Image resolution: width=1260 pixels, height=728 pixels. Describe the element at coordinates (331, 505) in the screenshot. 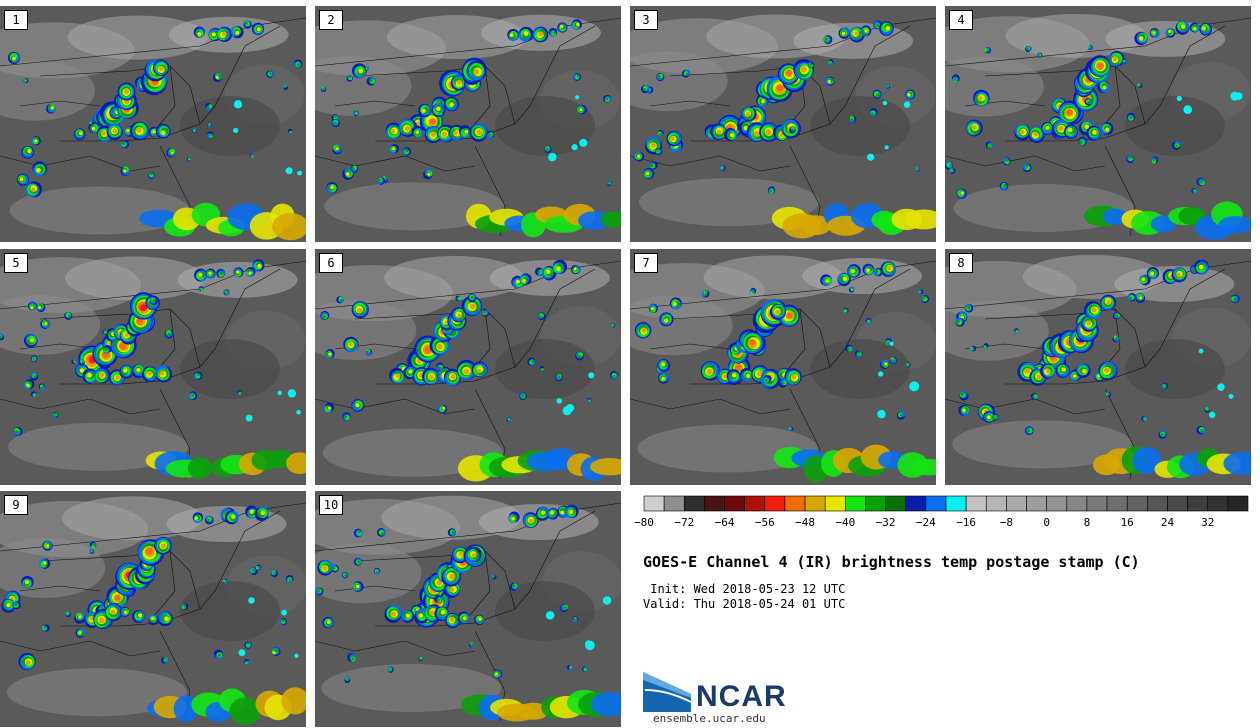

I see `member-number: 10` at that location.